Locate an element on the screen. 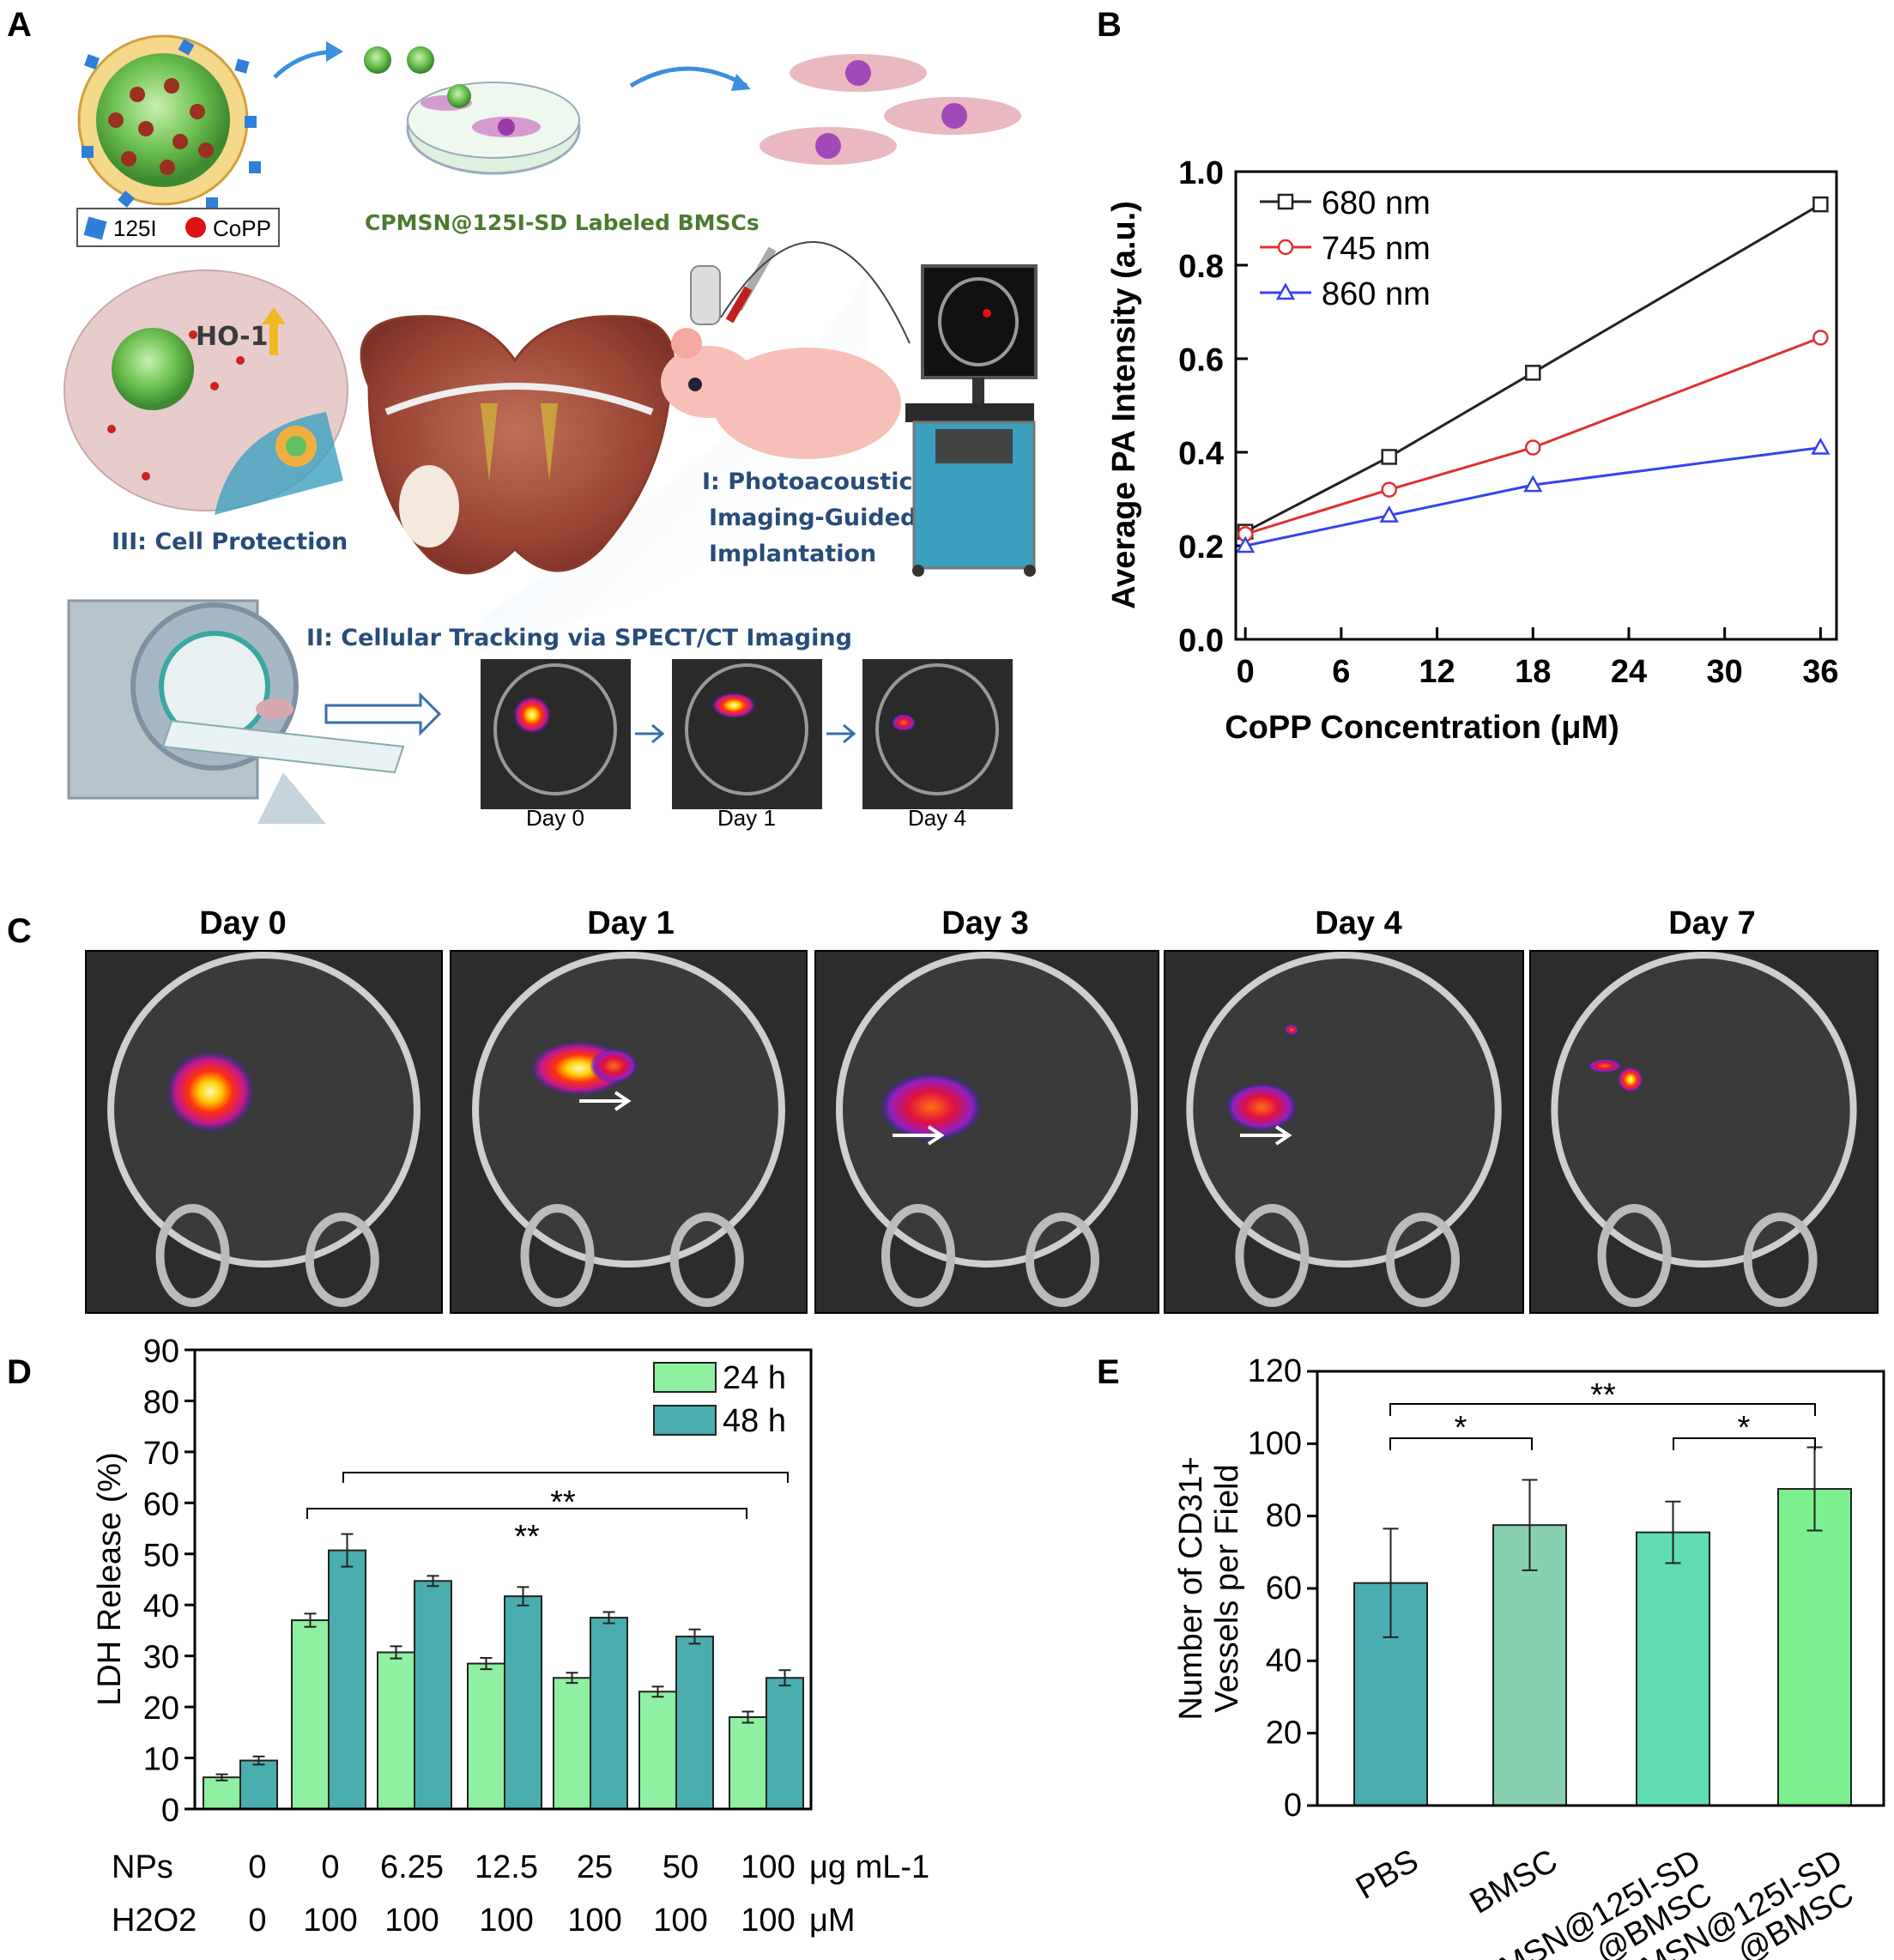 The image size is (1894, 1960). e-category-line1: BMSC is located at coordinates (1514, 1881).